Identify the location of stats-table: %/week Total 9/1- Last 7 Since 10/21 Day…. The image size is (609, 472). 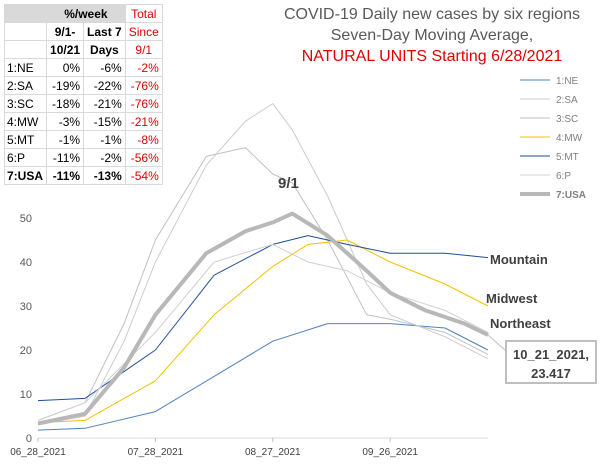
(83, 94).